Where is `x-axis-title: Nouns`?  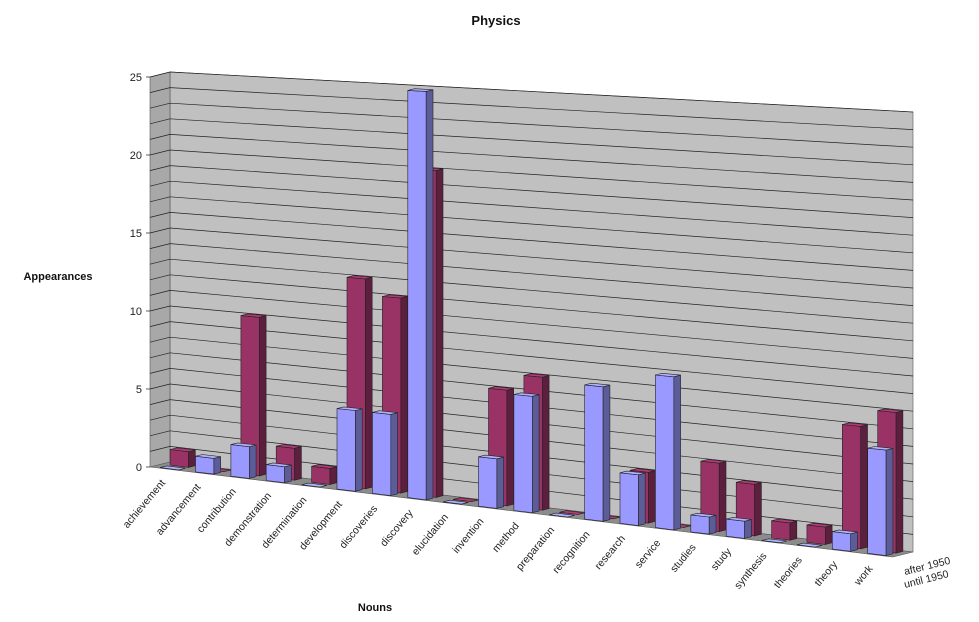
x-axis-title: Nouns is located at coordinates (375, 608).